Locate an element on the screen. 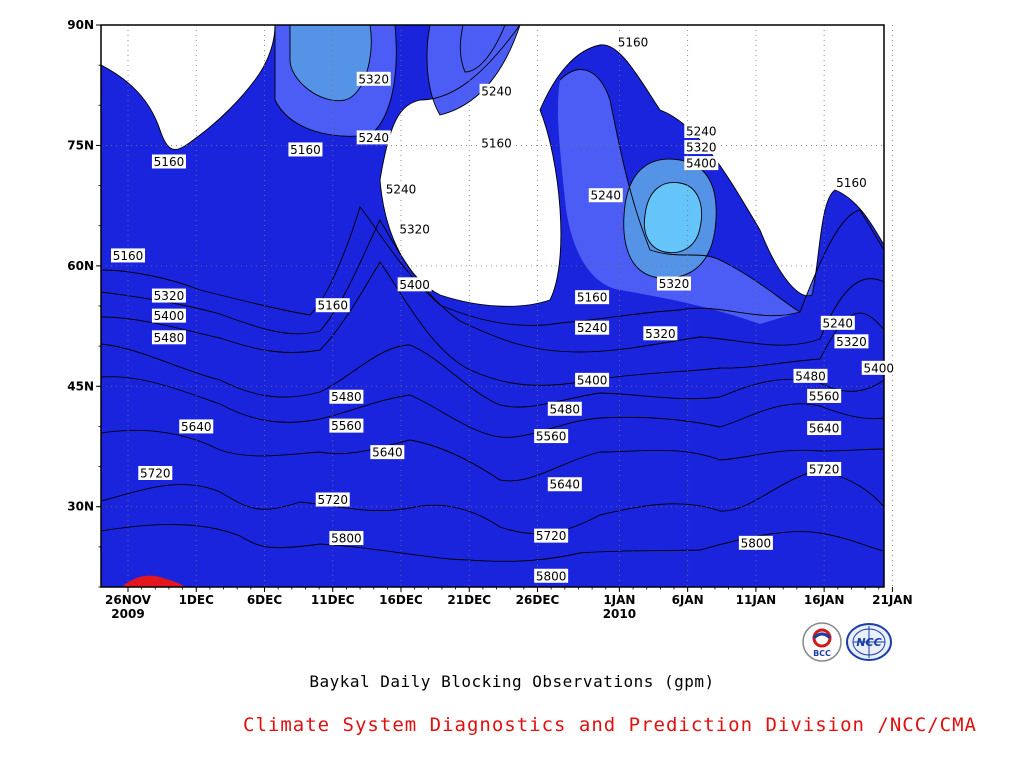 This screenshot has width=1024, height=768. x-tick-label: 26NOV is located at coordinates (128, 600).